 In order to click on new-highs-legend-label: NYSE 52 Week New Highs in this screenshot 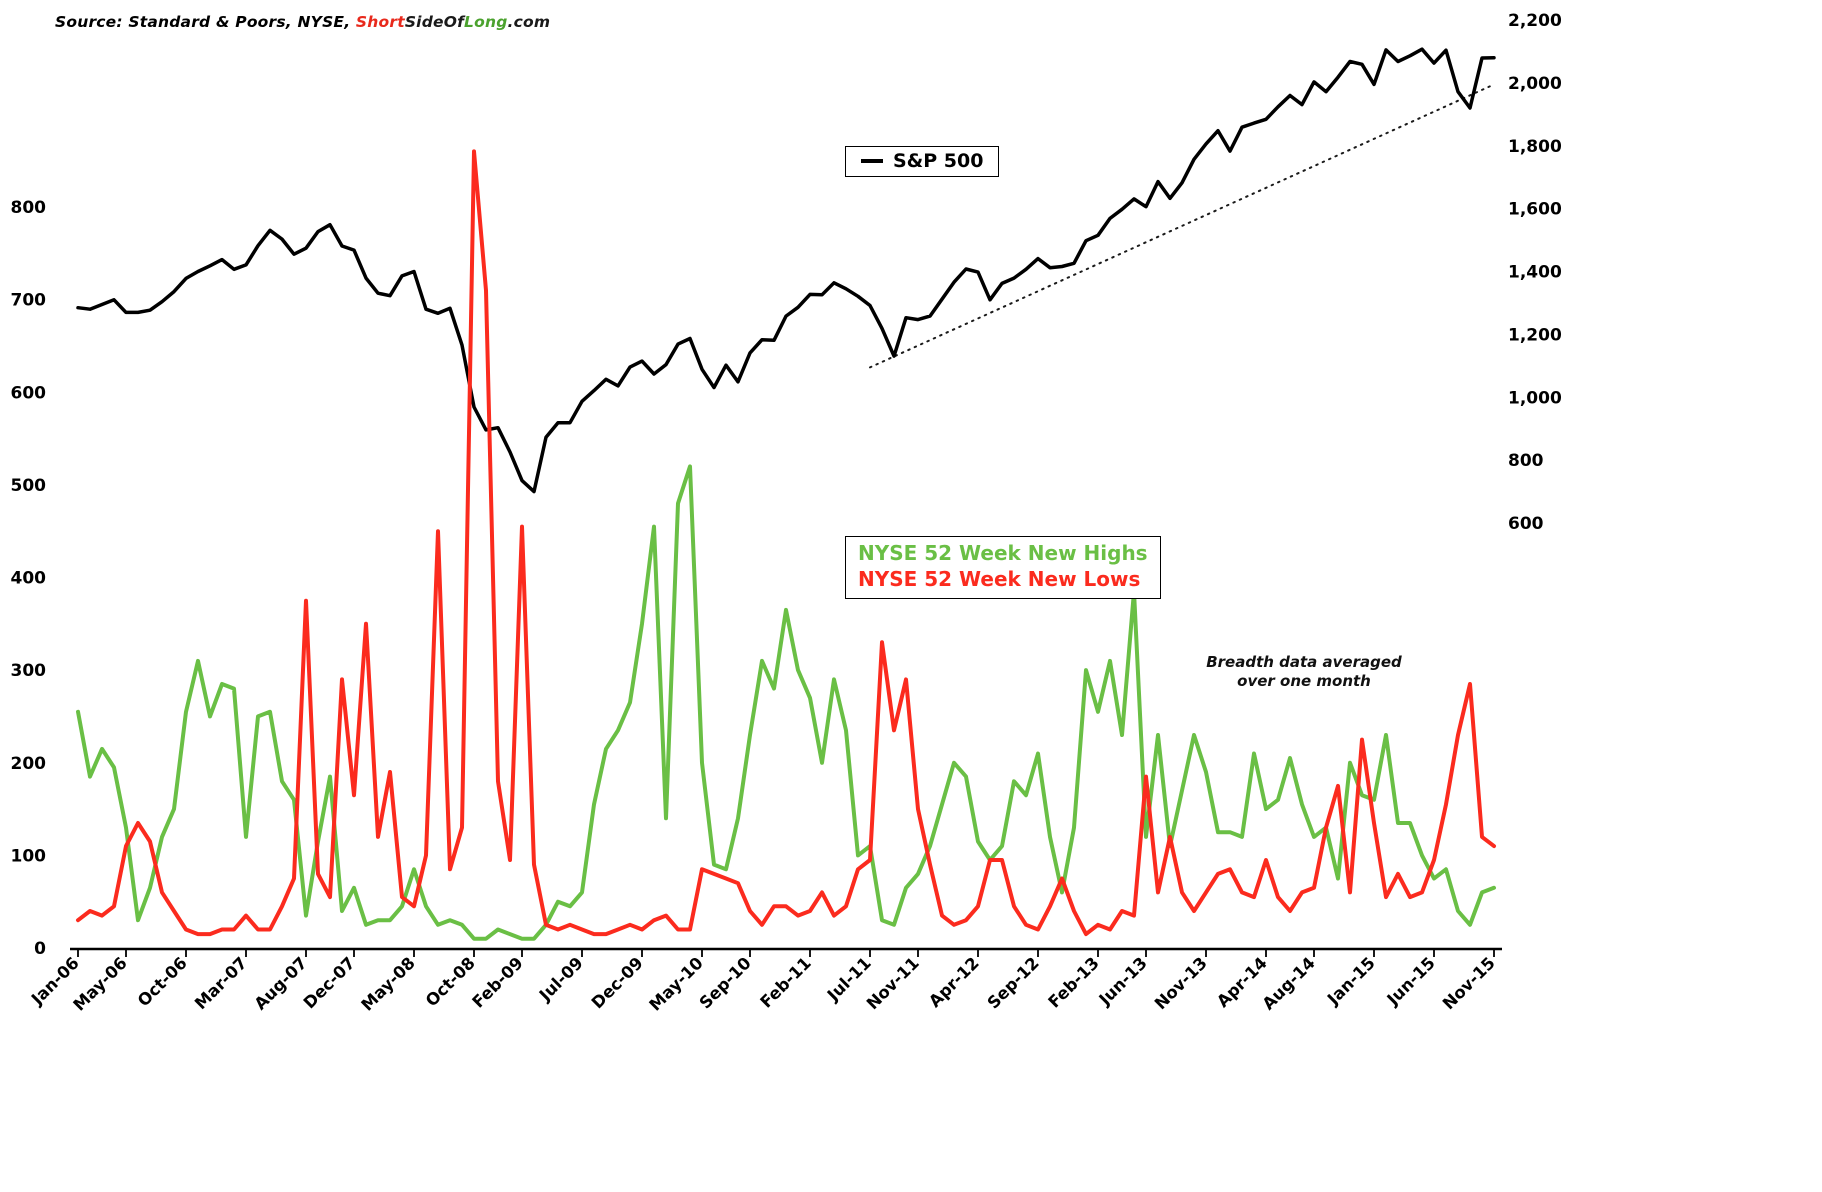, I will do `click(1003, 553)`.